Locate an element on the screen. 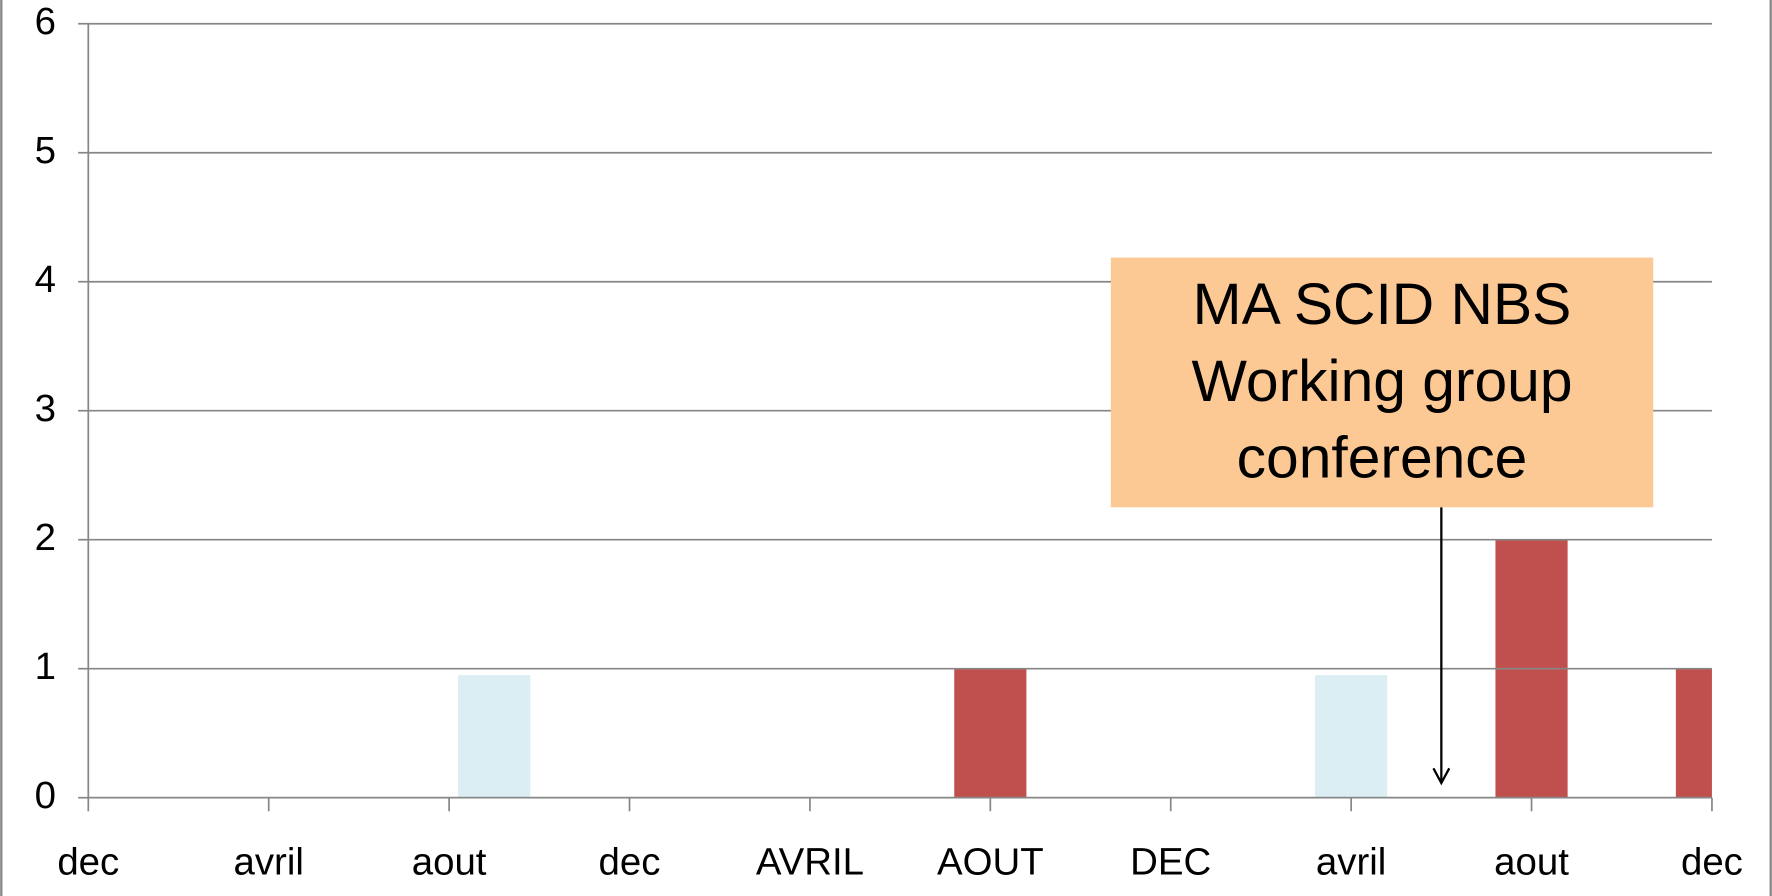  y-tick-label: 5 is located at coordinates (45, 150).